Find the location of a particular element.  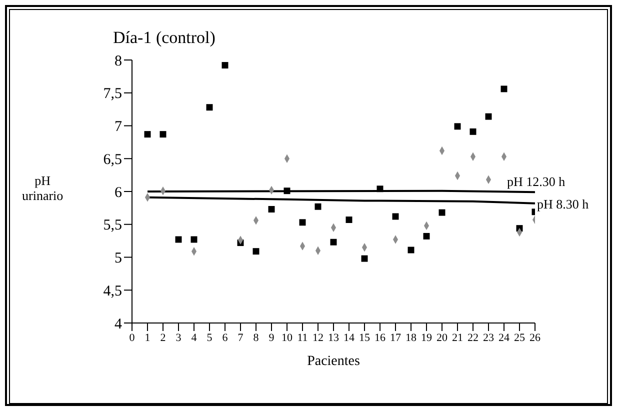

y-tick-label: 6 is located at coordinates (118, 192).